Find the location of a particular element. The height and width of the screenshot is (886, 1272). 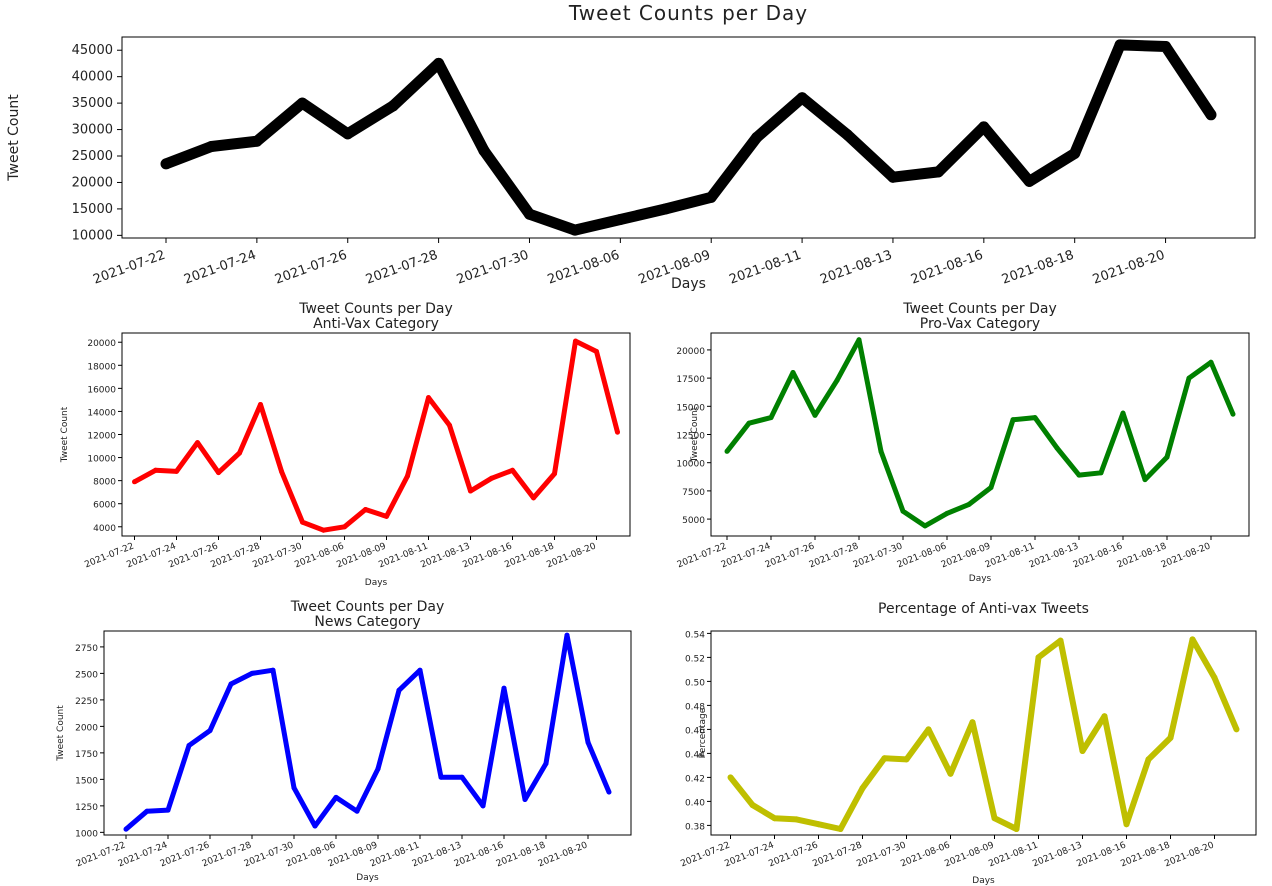

x-tick-label: 2021-08-06 is located at coordinates (922, 555).